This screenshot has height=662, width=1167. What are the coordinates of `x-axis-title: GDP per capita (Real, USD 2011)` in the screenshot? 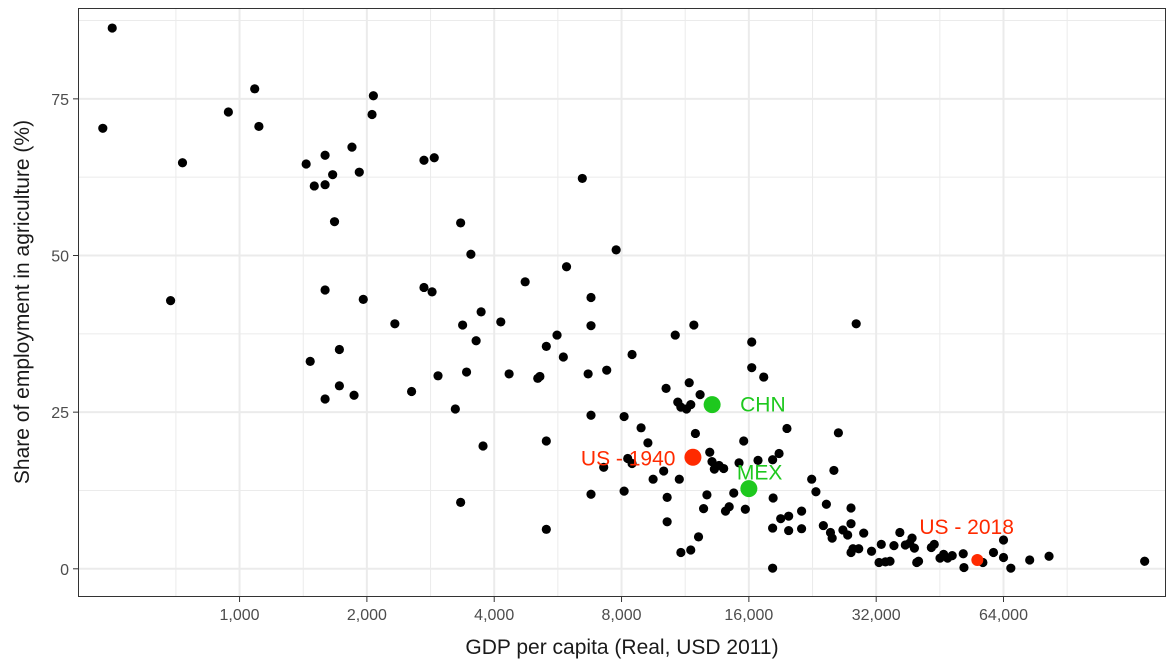 It's located at (621, 647).